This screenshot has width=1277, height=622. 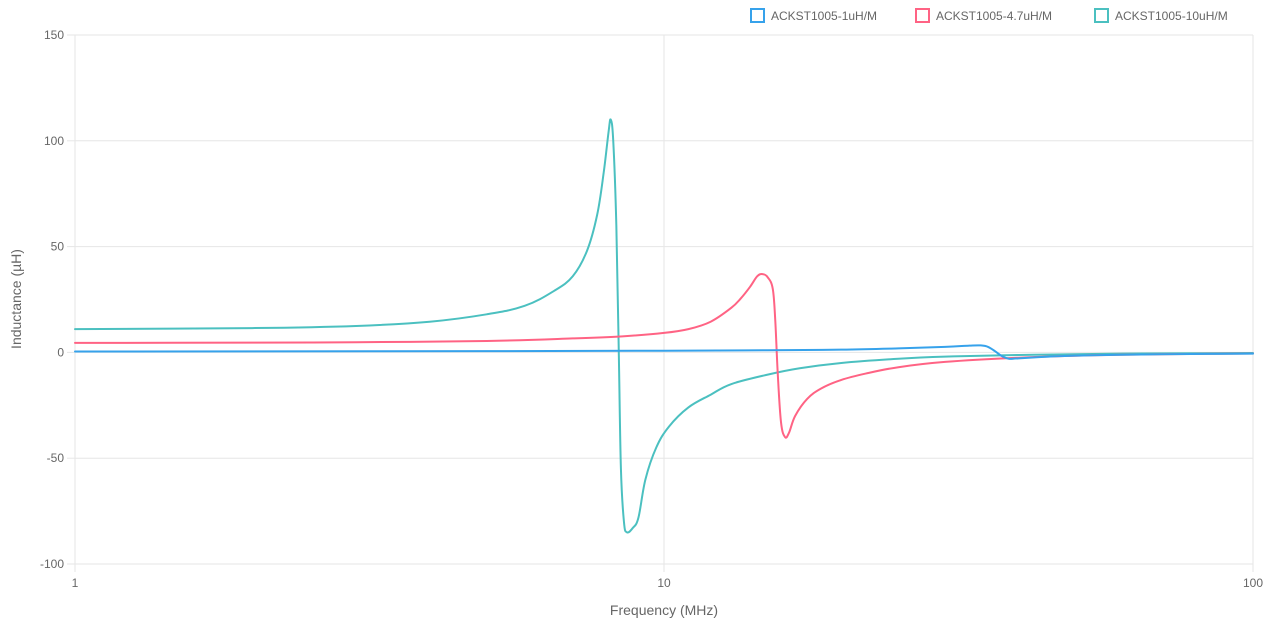 I want to click on y-tick-label: 50, so click(x=58, y=247).